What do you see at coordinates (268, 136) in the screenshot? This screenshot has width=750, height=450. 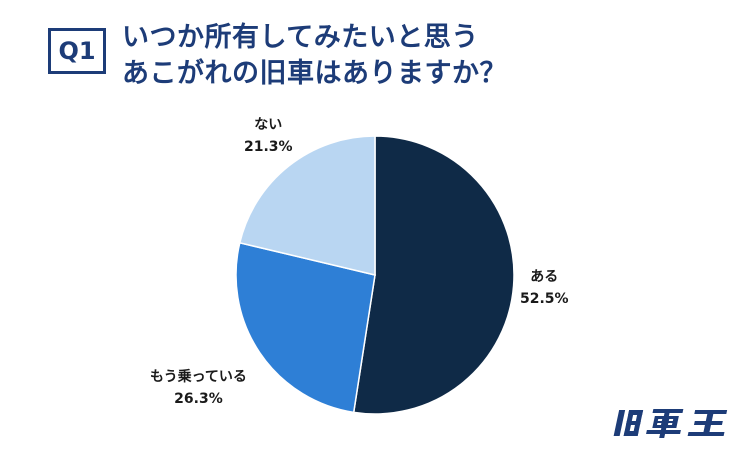 I see `slice-label-nai: ない 21.3%` at bounding box center [268, 136].